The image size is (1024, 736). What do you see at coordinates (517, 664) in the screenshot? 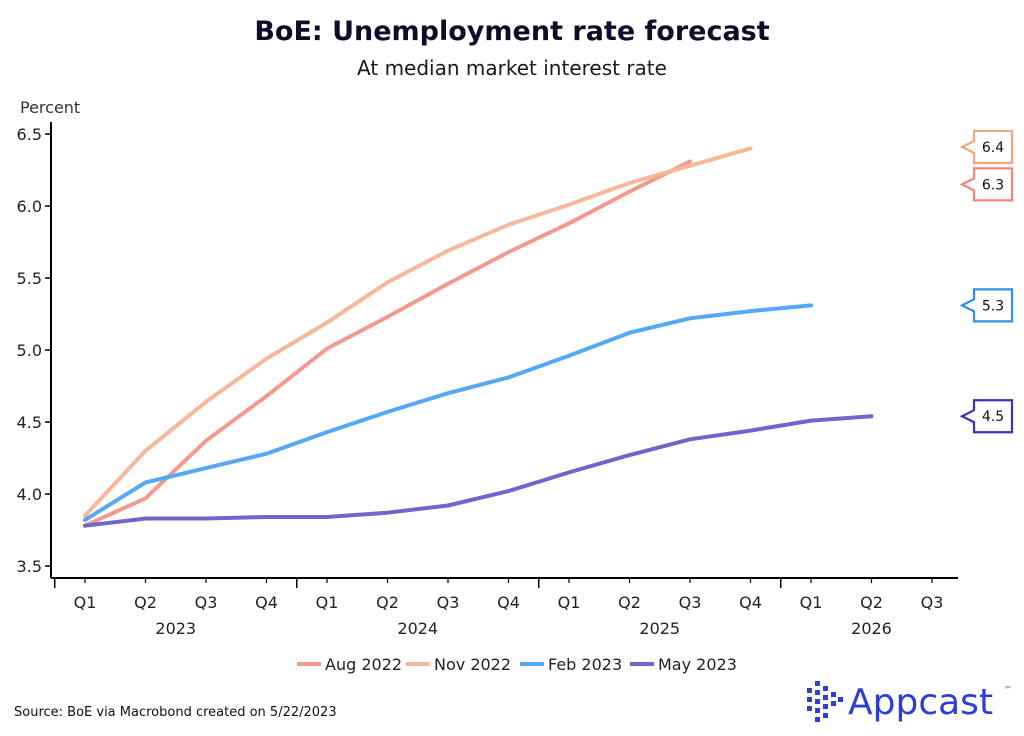
I see `legend: Aug 2022 Nov 2022 Feb 2023 May 2023` at bounding box center [517, 664].